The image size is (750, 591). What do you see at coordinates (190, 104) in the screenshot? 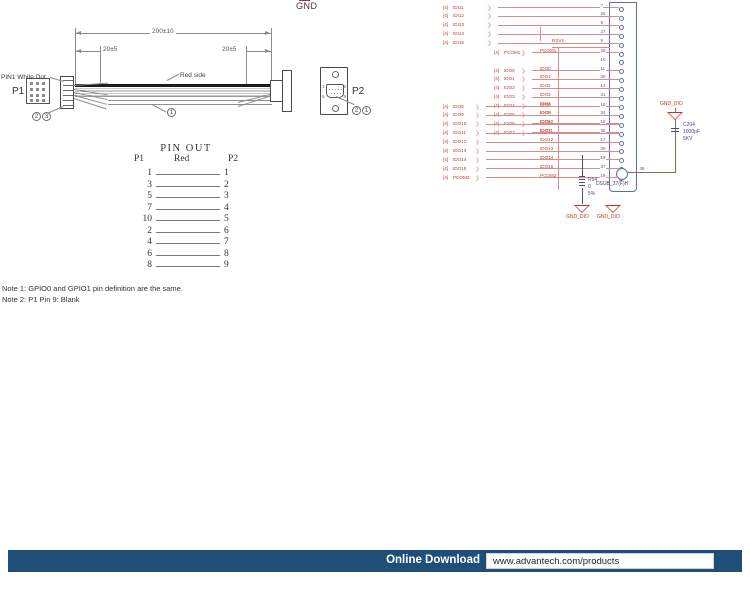
I see `fan-wire-run` at bounding box center [190, 104].